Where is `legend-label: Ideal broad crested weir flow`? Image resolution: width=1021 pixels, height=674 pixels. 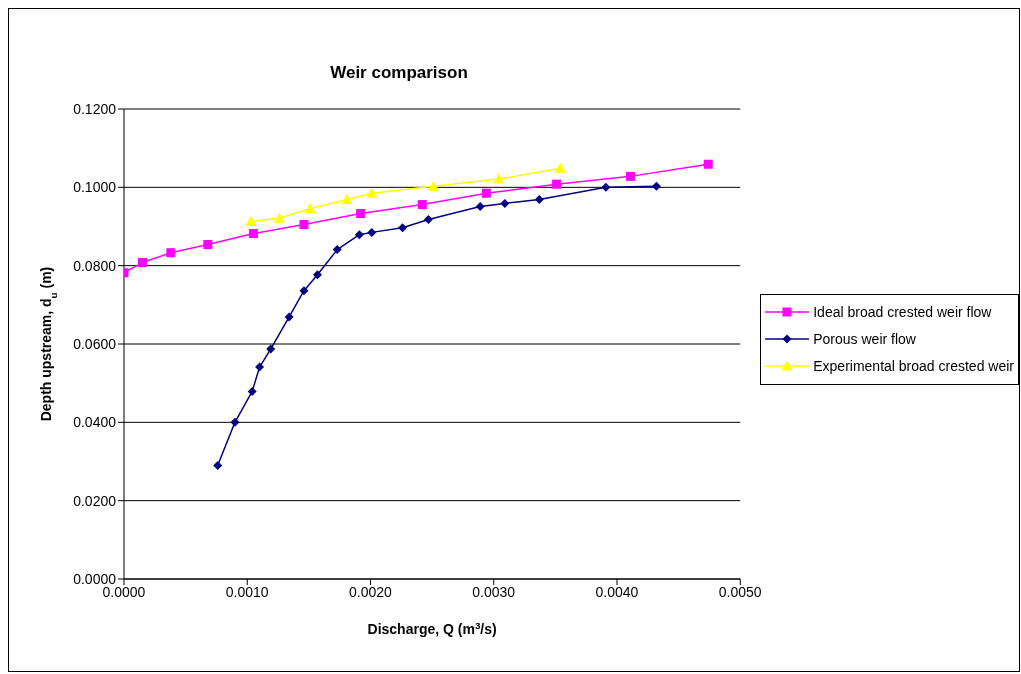
legend-label: Ideal broad crested weir flow is located at coordinates (902, 312).